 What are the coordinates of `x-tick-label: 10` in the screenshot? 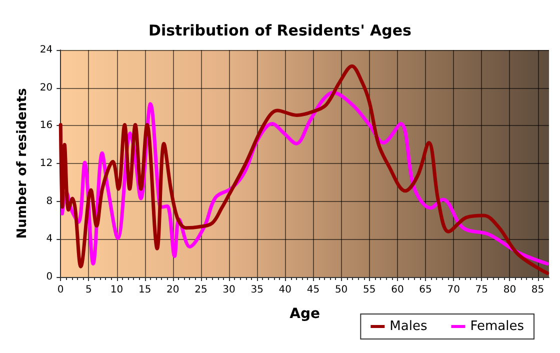 It's located at (117, 290).